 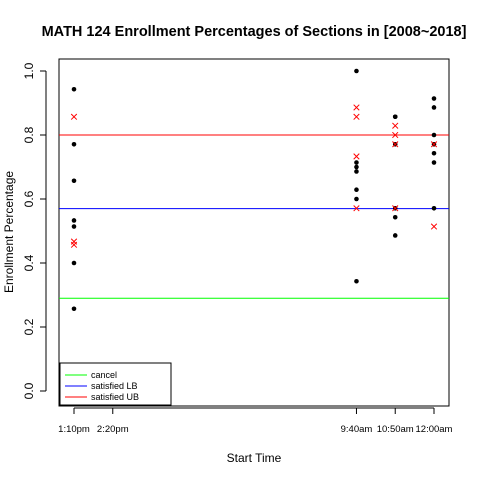 I want to click on legend-box, so click(x=115, y=384).